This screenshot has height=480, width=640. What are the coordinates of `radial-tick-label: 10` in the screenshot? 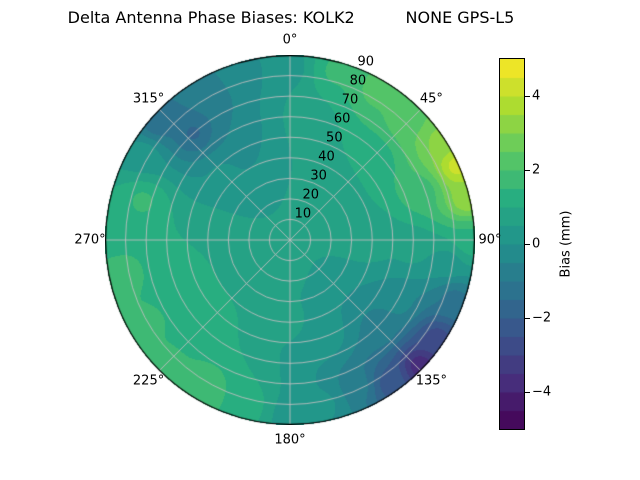 It's located at (303, 214).